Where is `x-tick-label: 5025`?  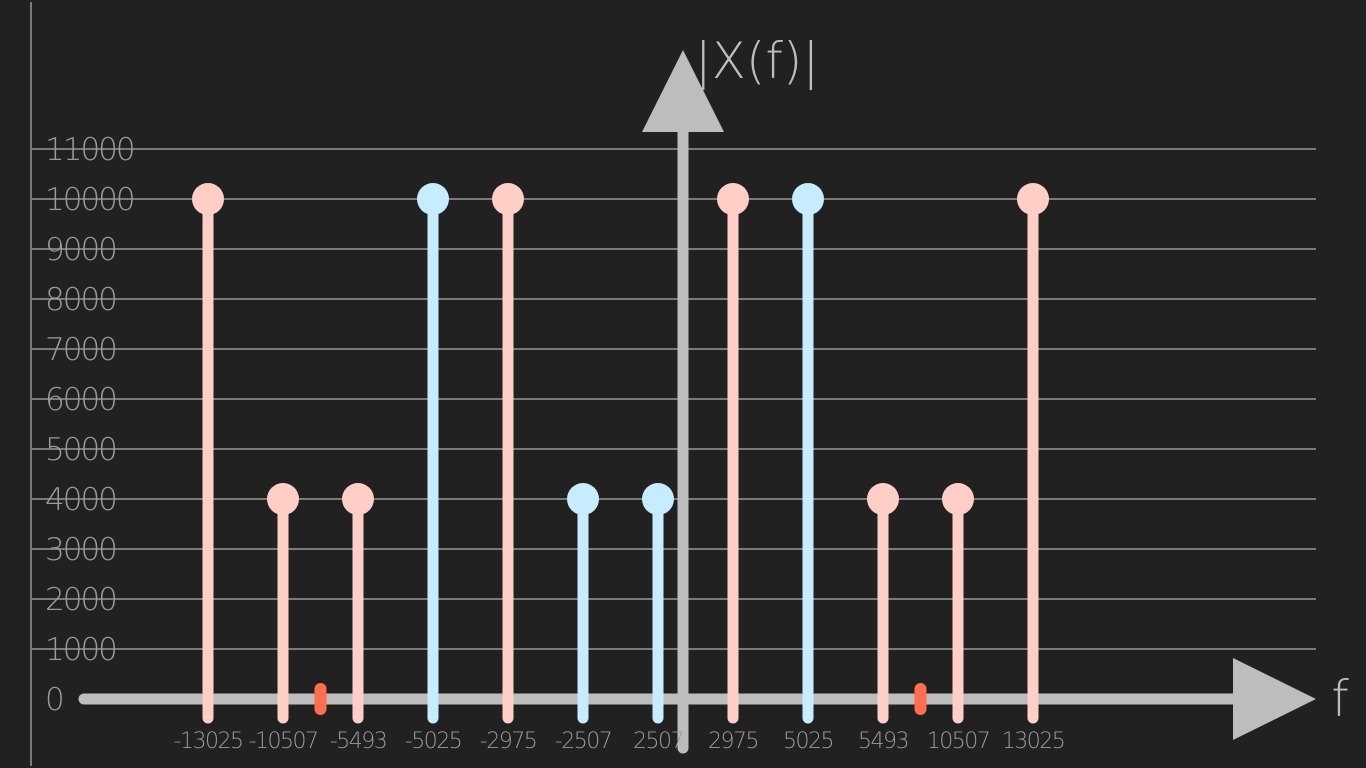
x-tick-label: 5025 is located at coordinates (808, 741).